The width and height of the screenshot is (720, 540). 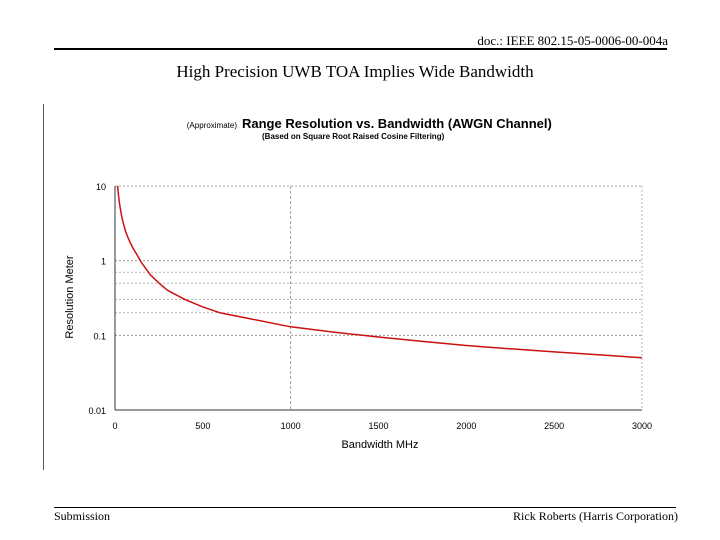 I want to click on x-tick-label: 2500, so click(x=554, y=426).